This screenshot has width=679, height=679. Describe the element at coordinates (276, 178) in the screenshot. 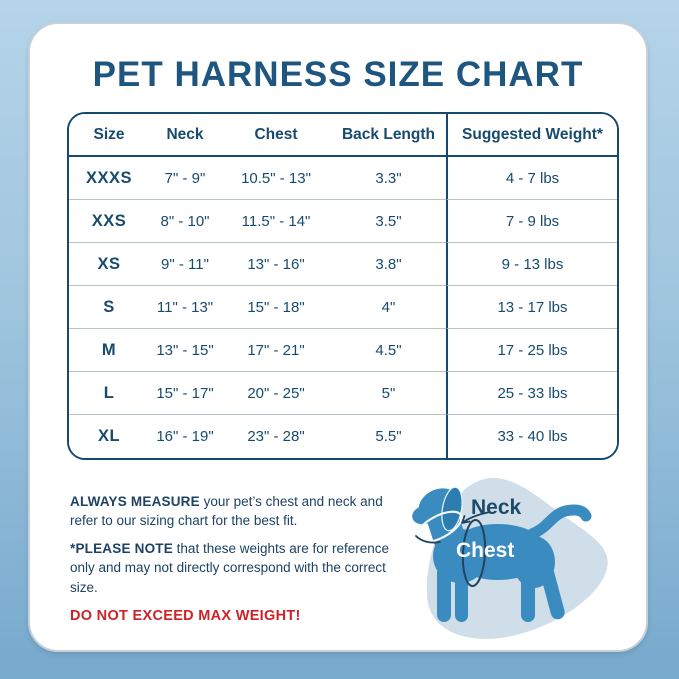

I see `chest-cell: 10.5" - 13"` at that location.